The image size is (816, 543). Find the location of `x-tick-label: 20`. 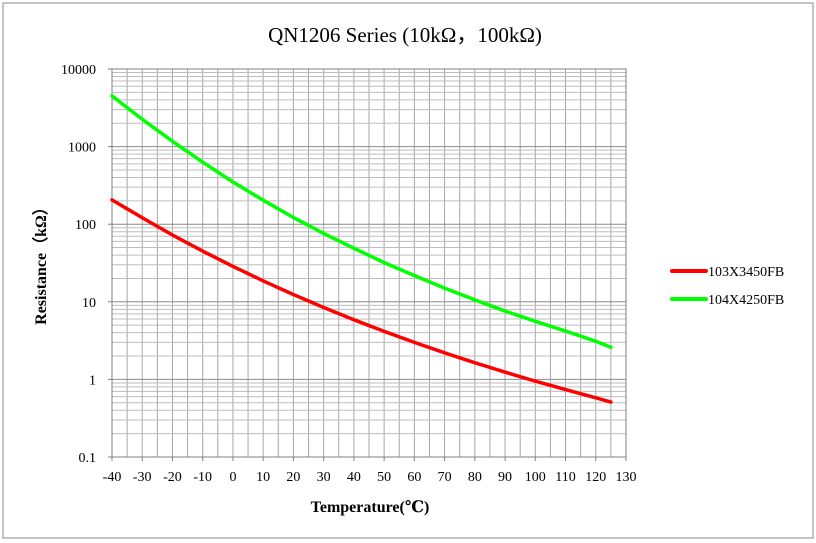

x-tick-label: 20 is located at coordinates (293, 477).